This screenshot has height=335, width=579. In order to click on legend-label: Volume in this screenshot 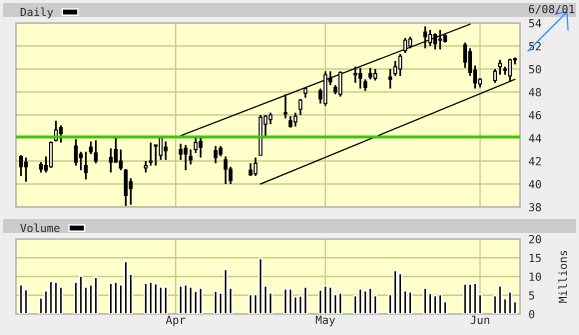, I will do `click(40, 228)`.